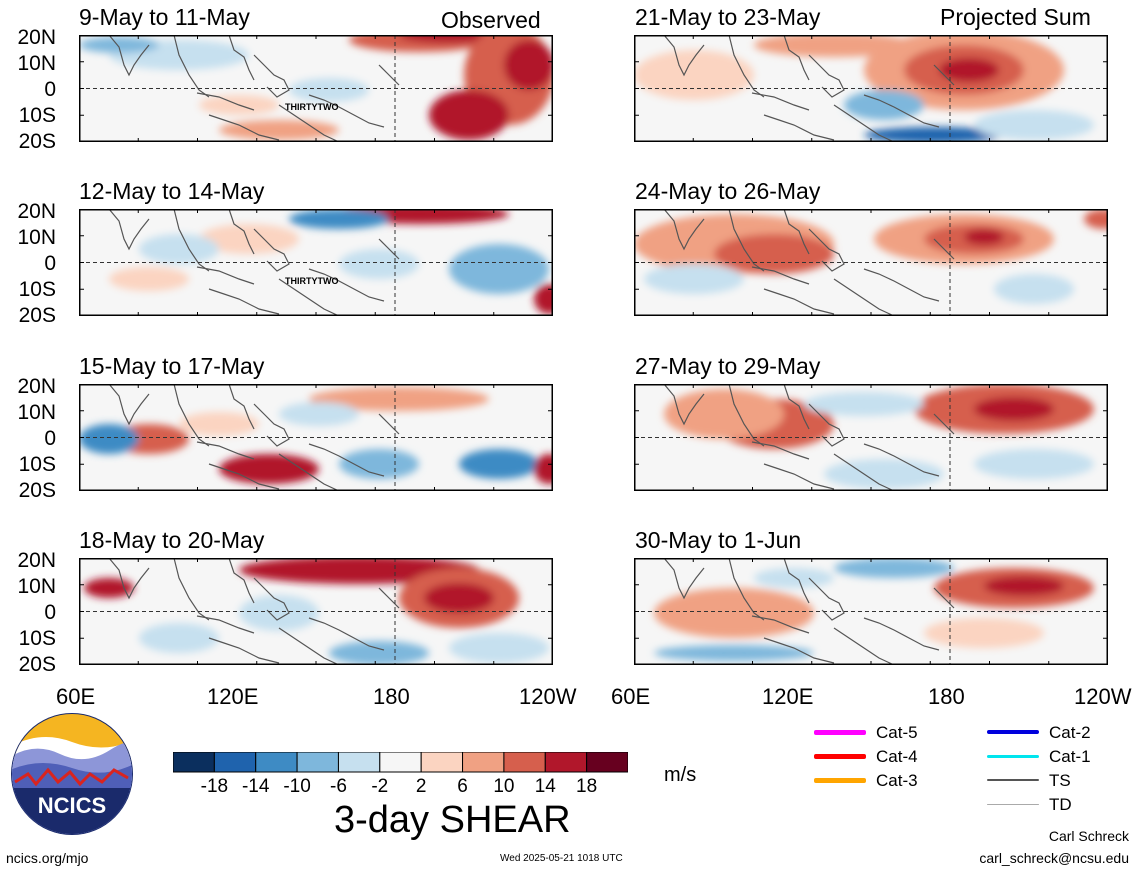 Image resolution: width=1135 pixels, height=872 pixels. What do you see at coordinates (400, 765) in the screenshot?
I see `colorbar` at bounding box center [400, 765].